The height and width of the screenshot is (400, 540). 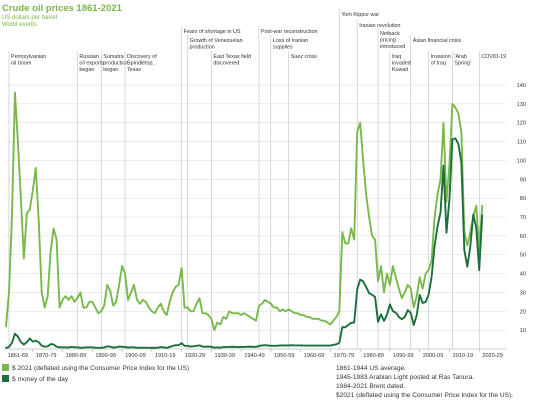 I want to click on chart-subtitle-units: US dollars per barrel, so click(x=29, y=18).